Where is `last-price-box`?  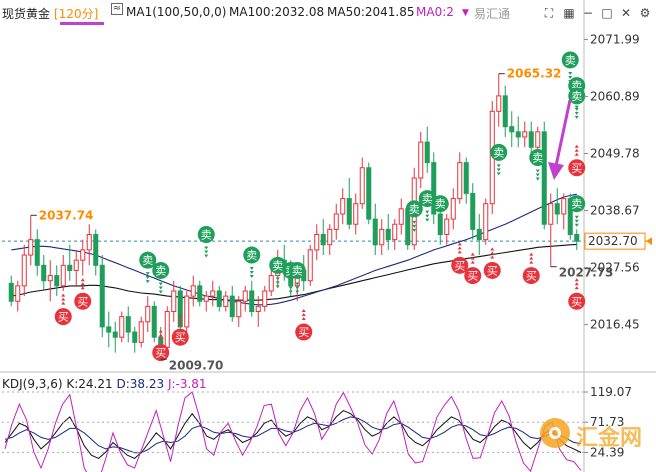 last-price-box is located at coordinates (615, 241).